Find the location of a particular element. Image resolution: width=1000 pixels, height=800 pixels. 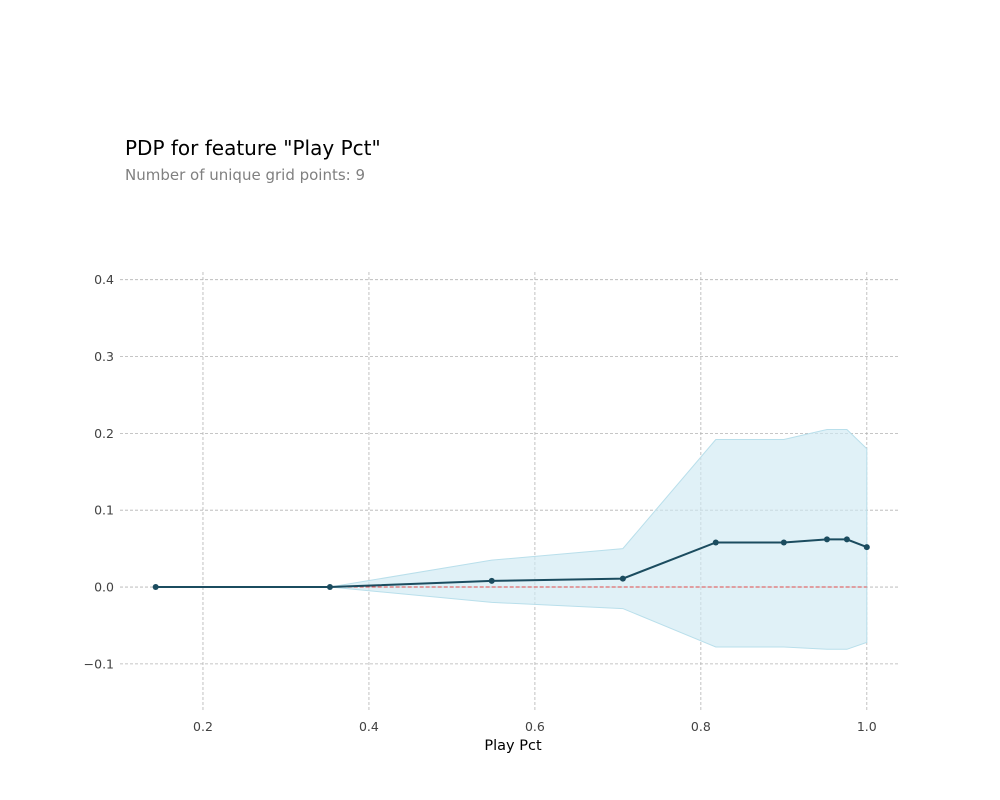

y-tick-label: −0.1 is located at coordinates (99, 663).